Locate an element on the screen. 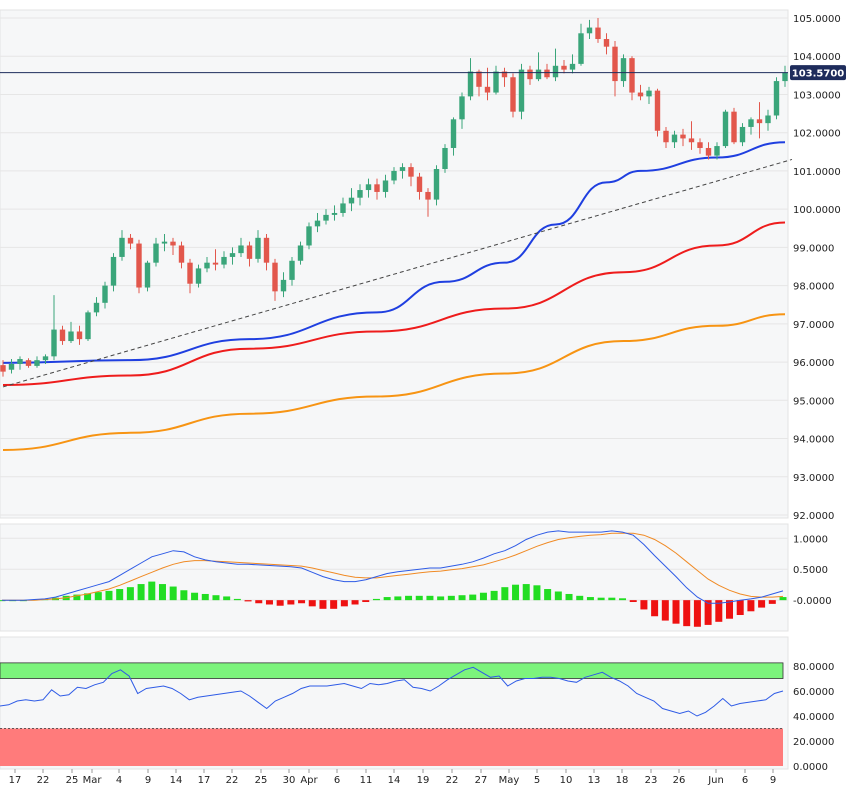 Image resolution: width=857 pixels, height=796 pixels. x-tick-label: 6 is located at coordinates (745, 780).